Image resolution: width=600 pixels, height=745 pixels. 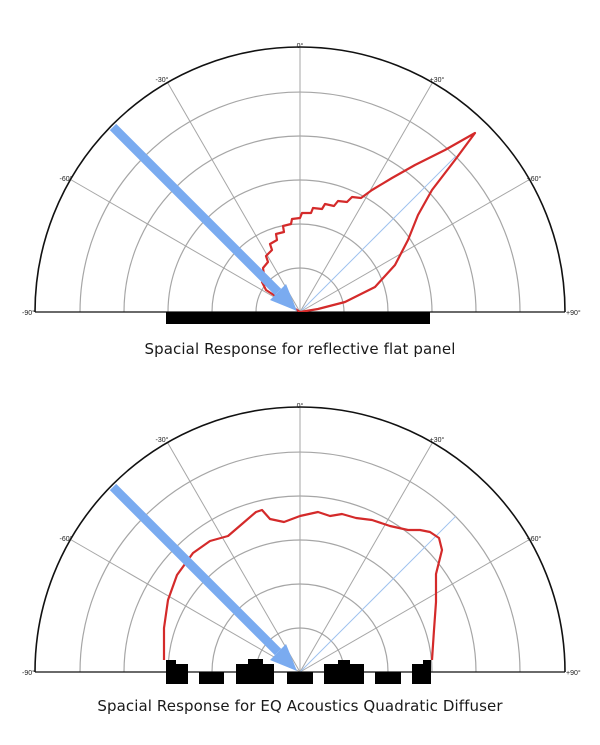 What do you see at coordinates (298, 318) in the screenshot?
I see `flat-panel-surface` at bounding box center [298, 318].